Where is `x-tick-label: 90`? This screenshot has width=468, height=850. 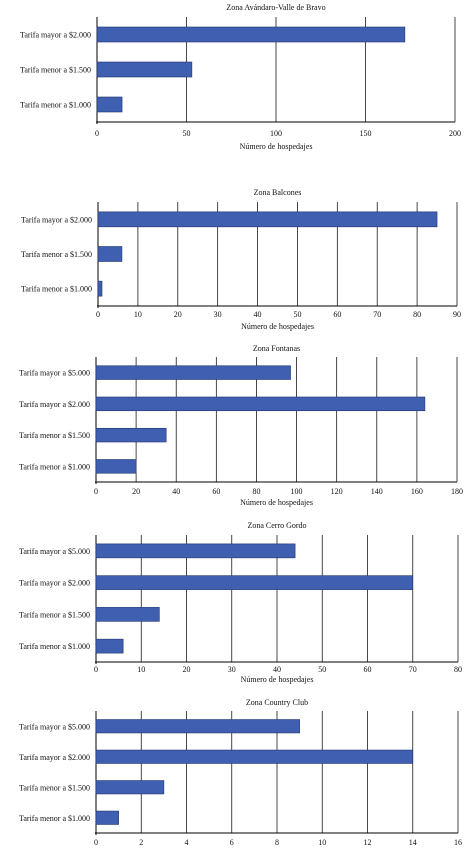
x-tick-label: 90 is located at coordinates (457, 314).